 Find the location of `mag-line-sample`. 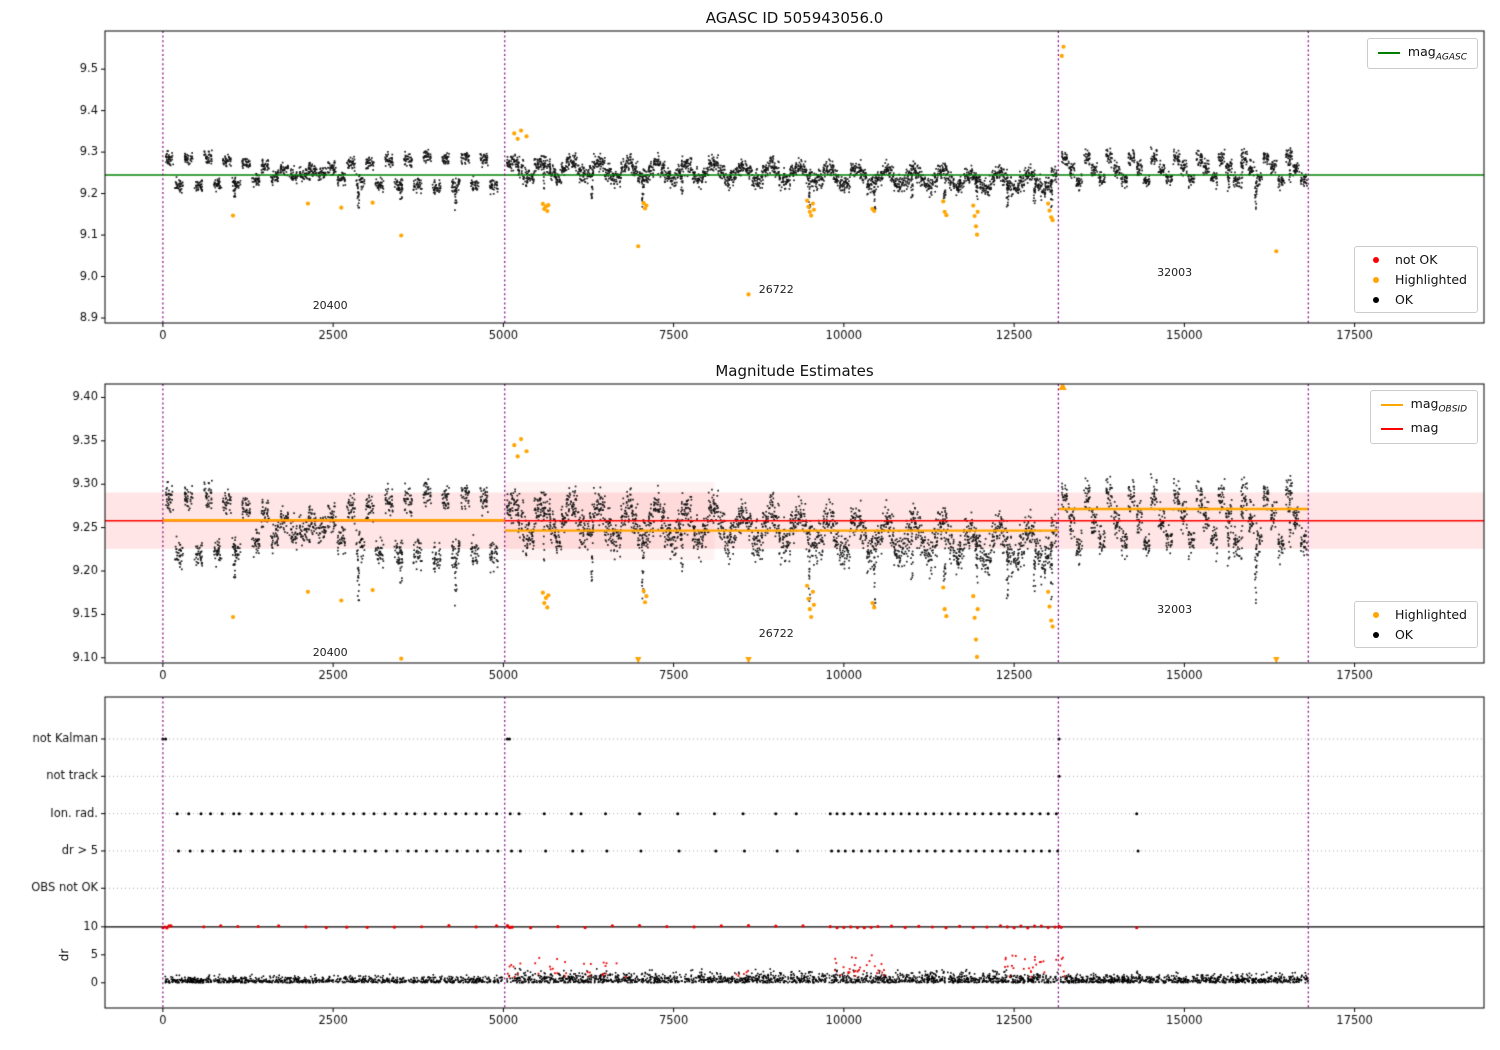

mag-line-sample is located at coordinates (1391, 428).